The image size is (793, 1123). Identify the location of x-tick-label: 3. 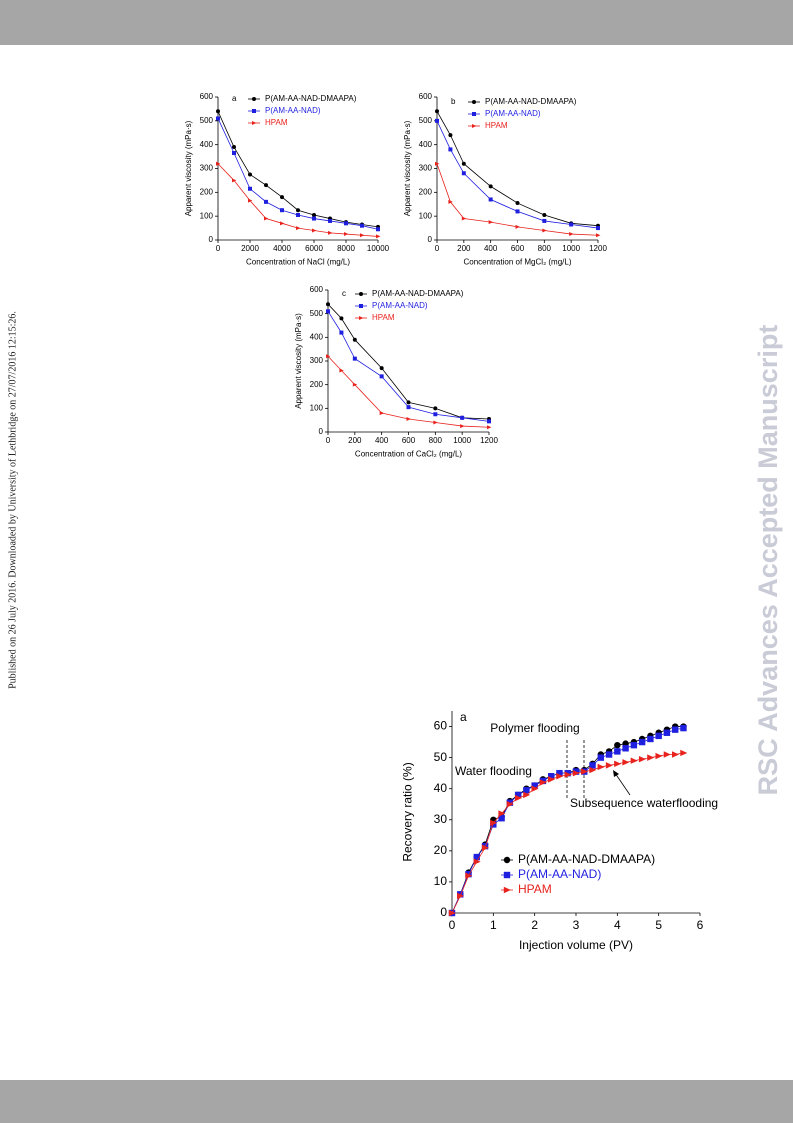
(576, 925).